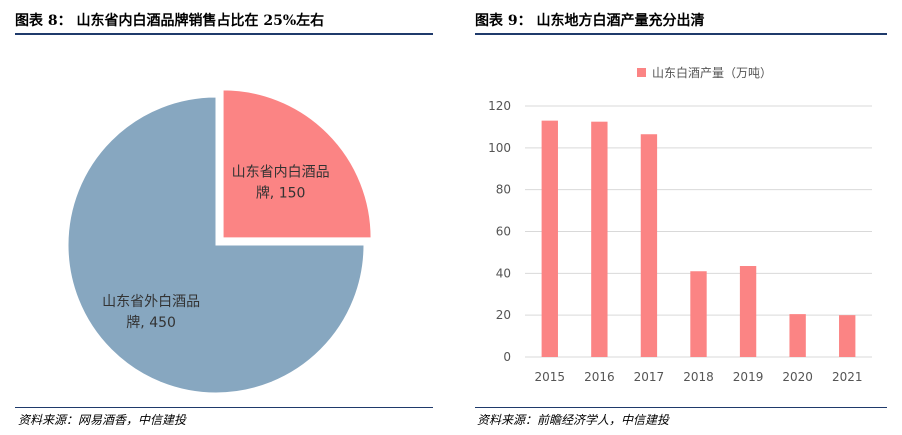 The image size is (902, 435). I want to click on left-chart-title: 图表 8： 山东省内白酒品牌销售占比在 25%左右, so click(170, 21).